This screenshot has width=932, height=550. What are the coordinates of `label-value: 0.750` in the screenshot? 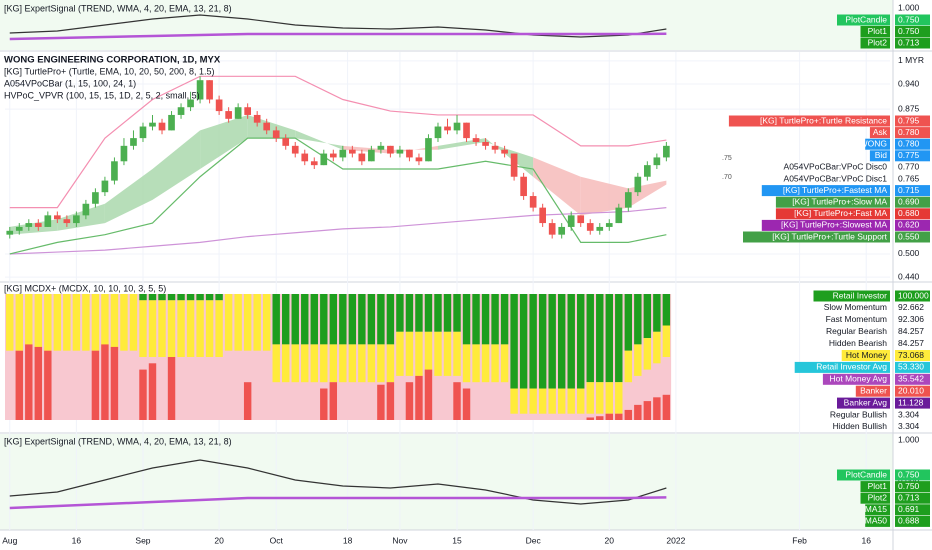 It's located at (909, 31).